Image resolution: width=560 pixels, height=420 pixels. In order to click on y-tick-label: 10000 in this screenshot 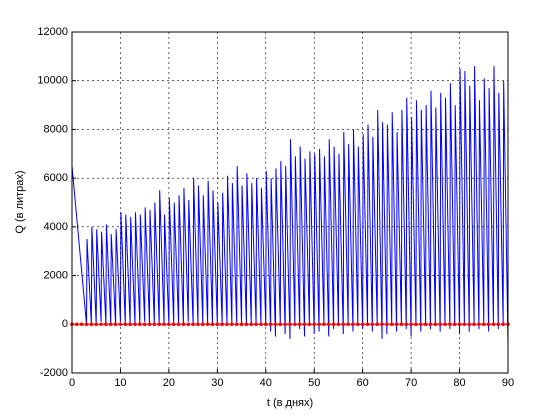, I will do `click(52, 81)`.